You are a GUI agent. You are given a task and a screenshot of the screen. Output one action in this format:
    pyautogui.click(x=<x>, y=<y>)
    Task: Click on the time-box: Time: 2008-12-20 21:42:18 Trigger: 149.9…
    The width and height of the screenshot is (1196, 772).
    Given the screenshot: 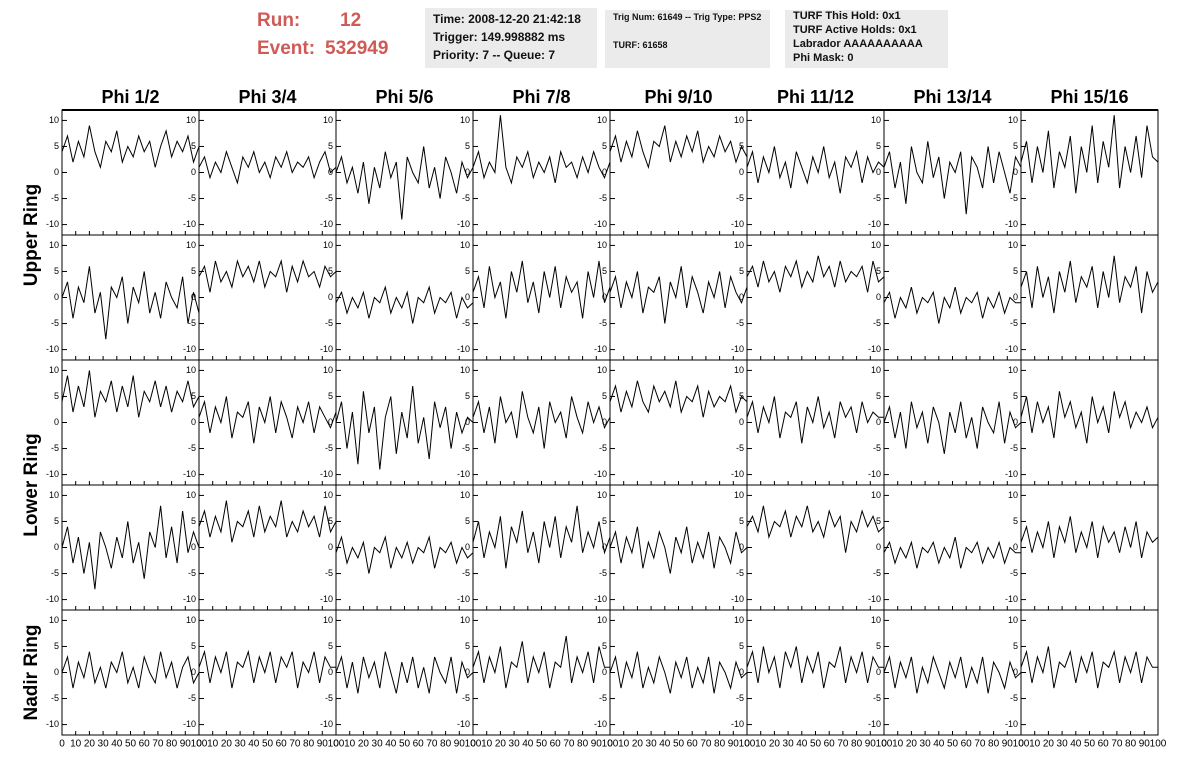 What is the action you would take?
    pyautogui.click(x=511, y=38)
    